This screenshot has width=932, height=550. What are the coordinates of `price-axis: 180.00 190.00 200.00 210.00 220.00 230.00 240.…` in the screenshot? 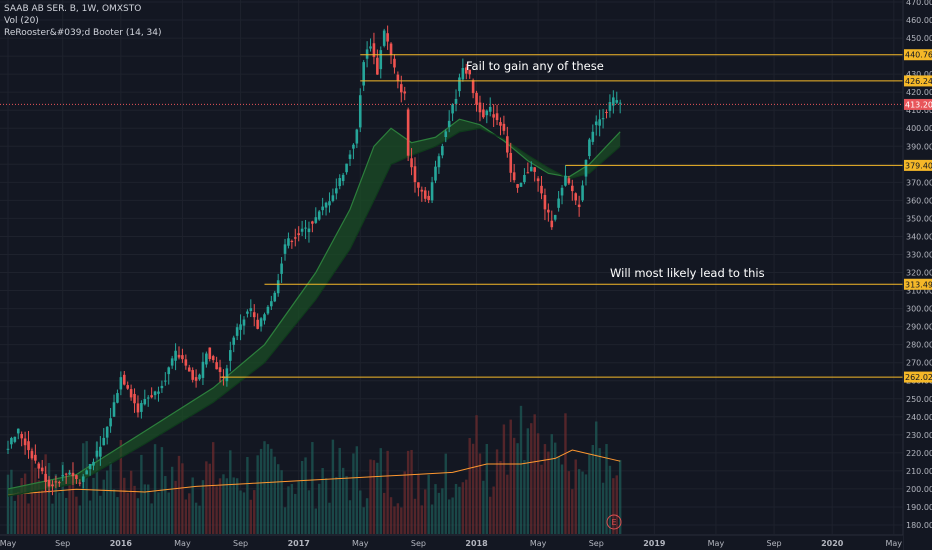 It's located at (917, 275).